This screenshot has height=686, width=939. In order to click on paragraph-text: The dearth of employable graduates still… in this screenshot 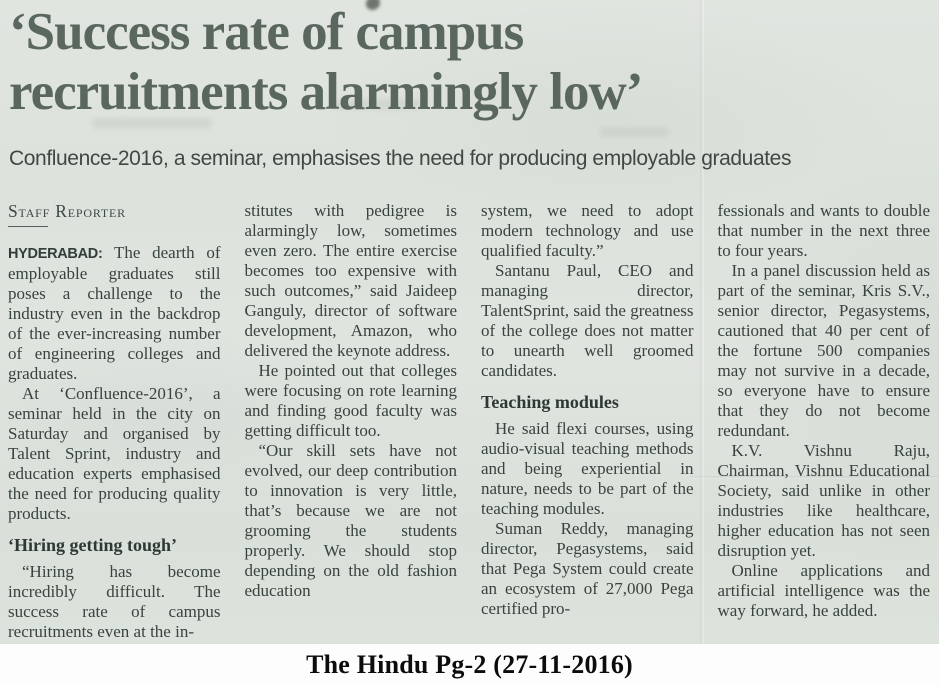, I will do `click(114, 313)`.